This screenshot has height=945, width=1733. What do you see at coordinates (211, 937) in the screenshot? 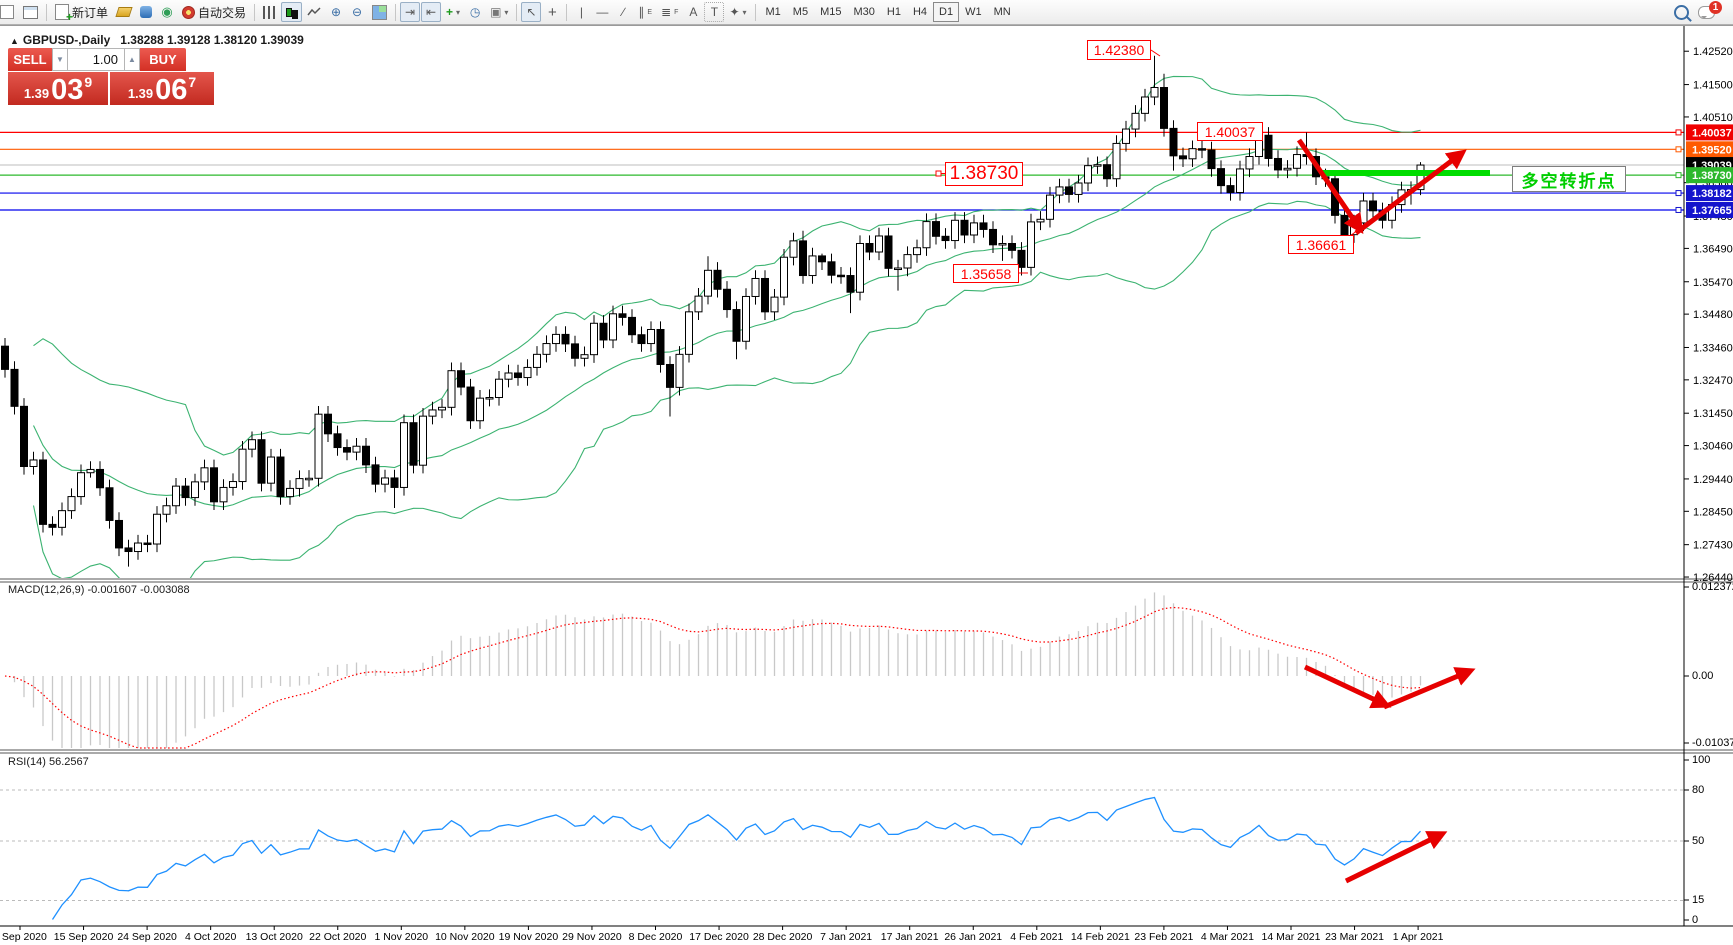
I see `svg-text: 4 Oct 2020` at bounding box center [211, 937].